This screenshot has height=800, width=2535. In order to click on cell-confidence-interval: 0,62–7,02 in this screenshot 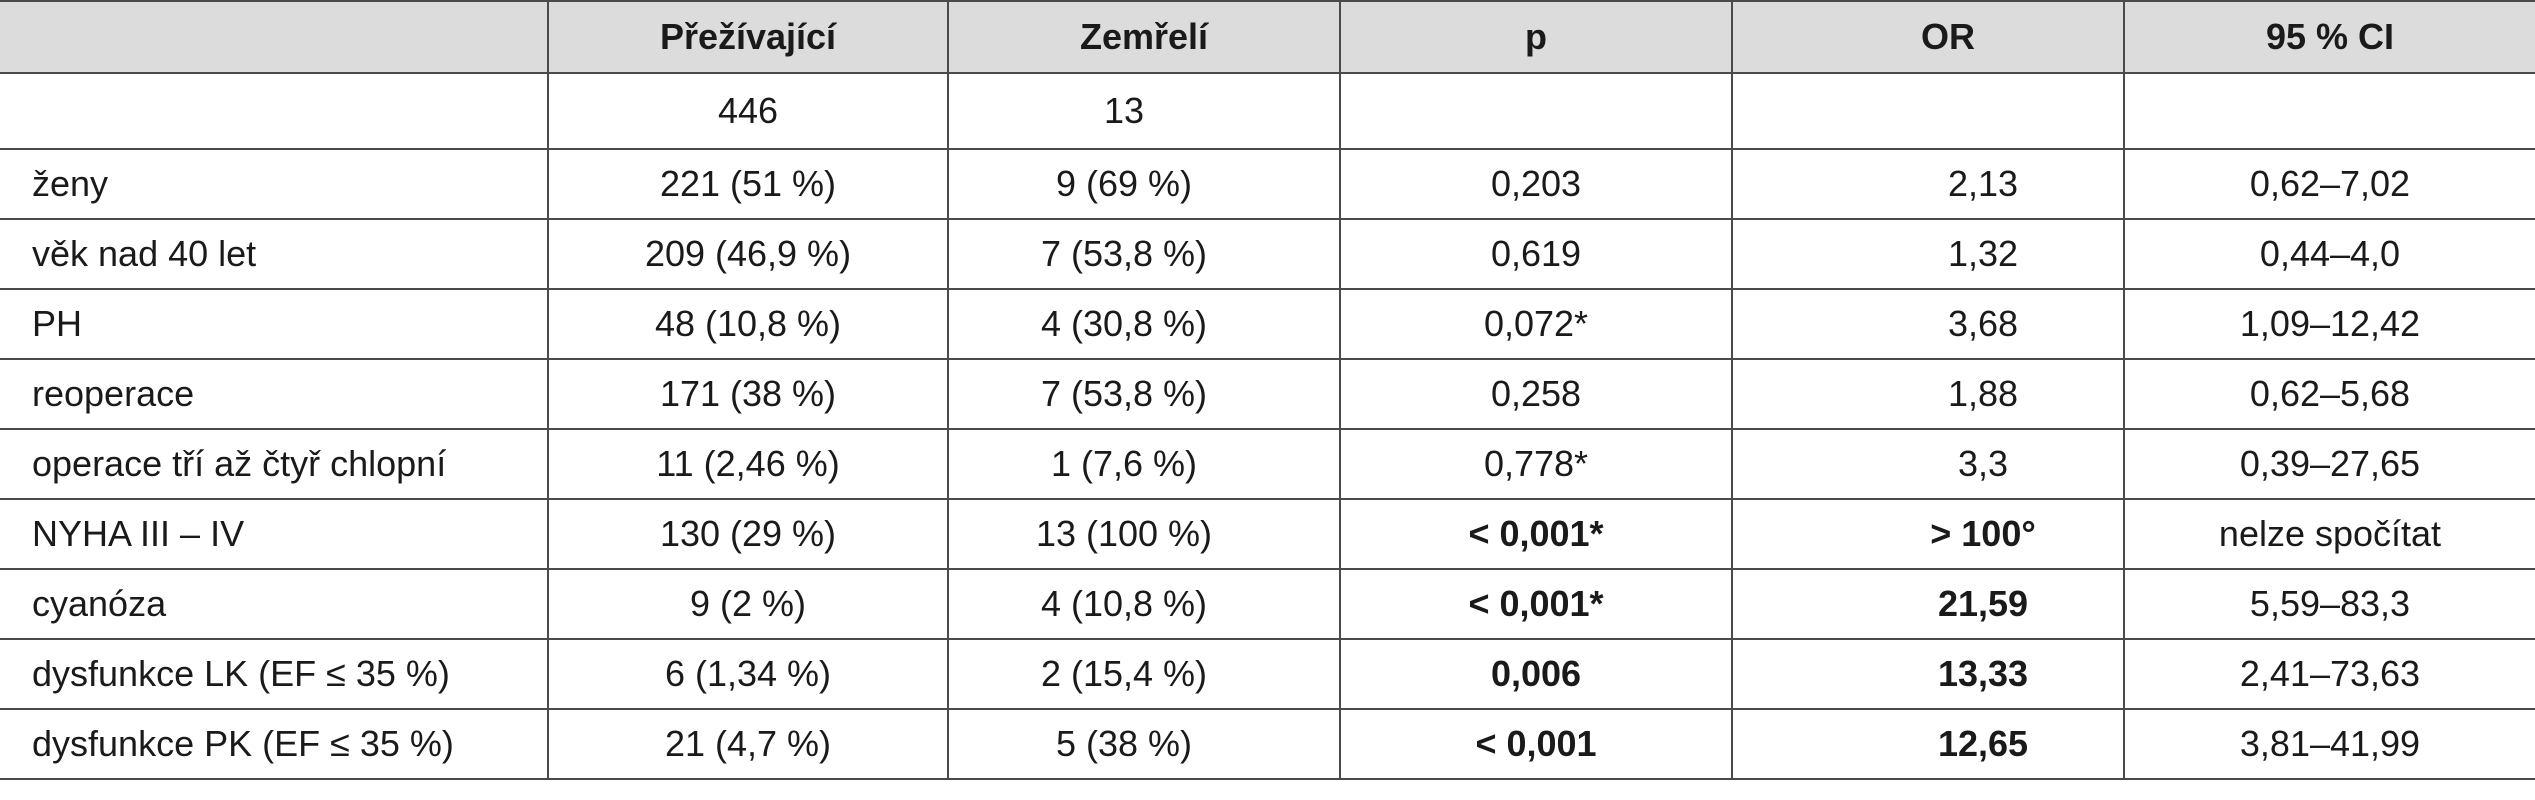, I will do `click(2329, 184)`.